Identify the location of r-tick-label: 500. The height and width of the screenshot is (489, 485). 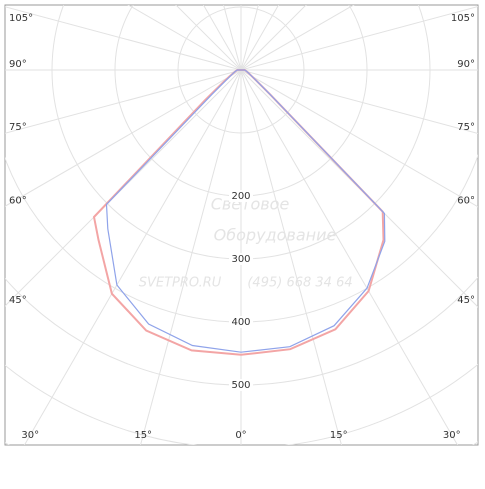
(240, 385).